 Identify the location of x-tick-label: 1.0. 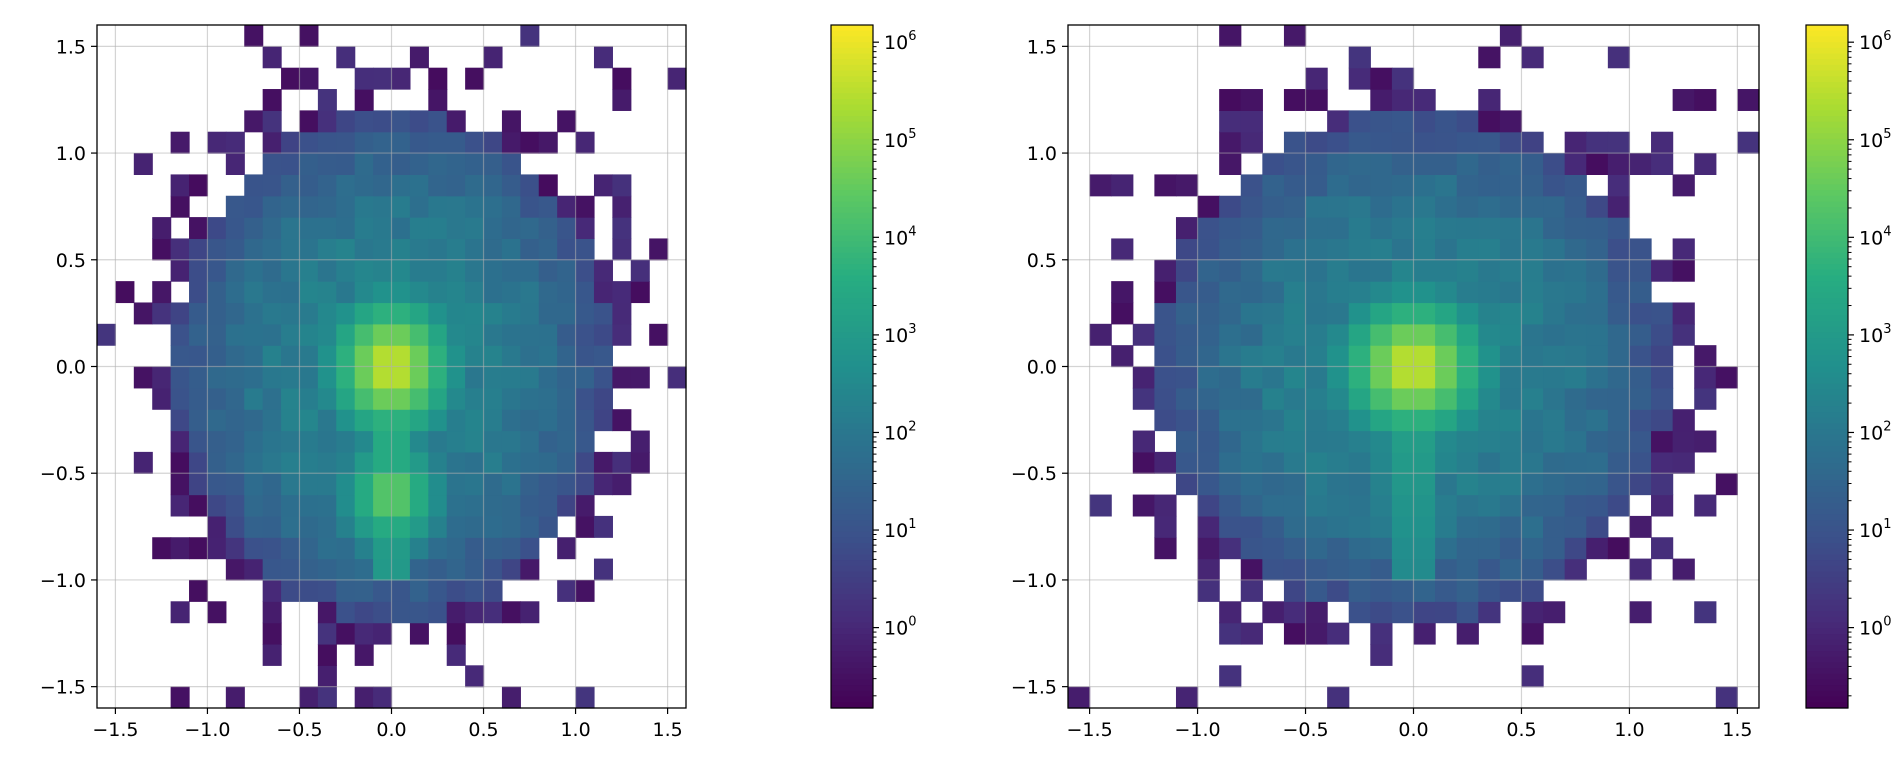
(575, 730).